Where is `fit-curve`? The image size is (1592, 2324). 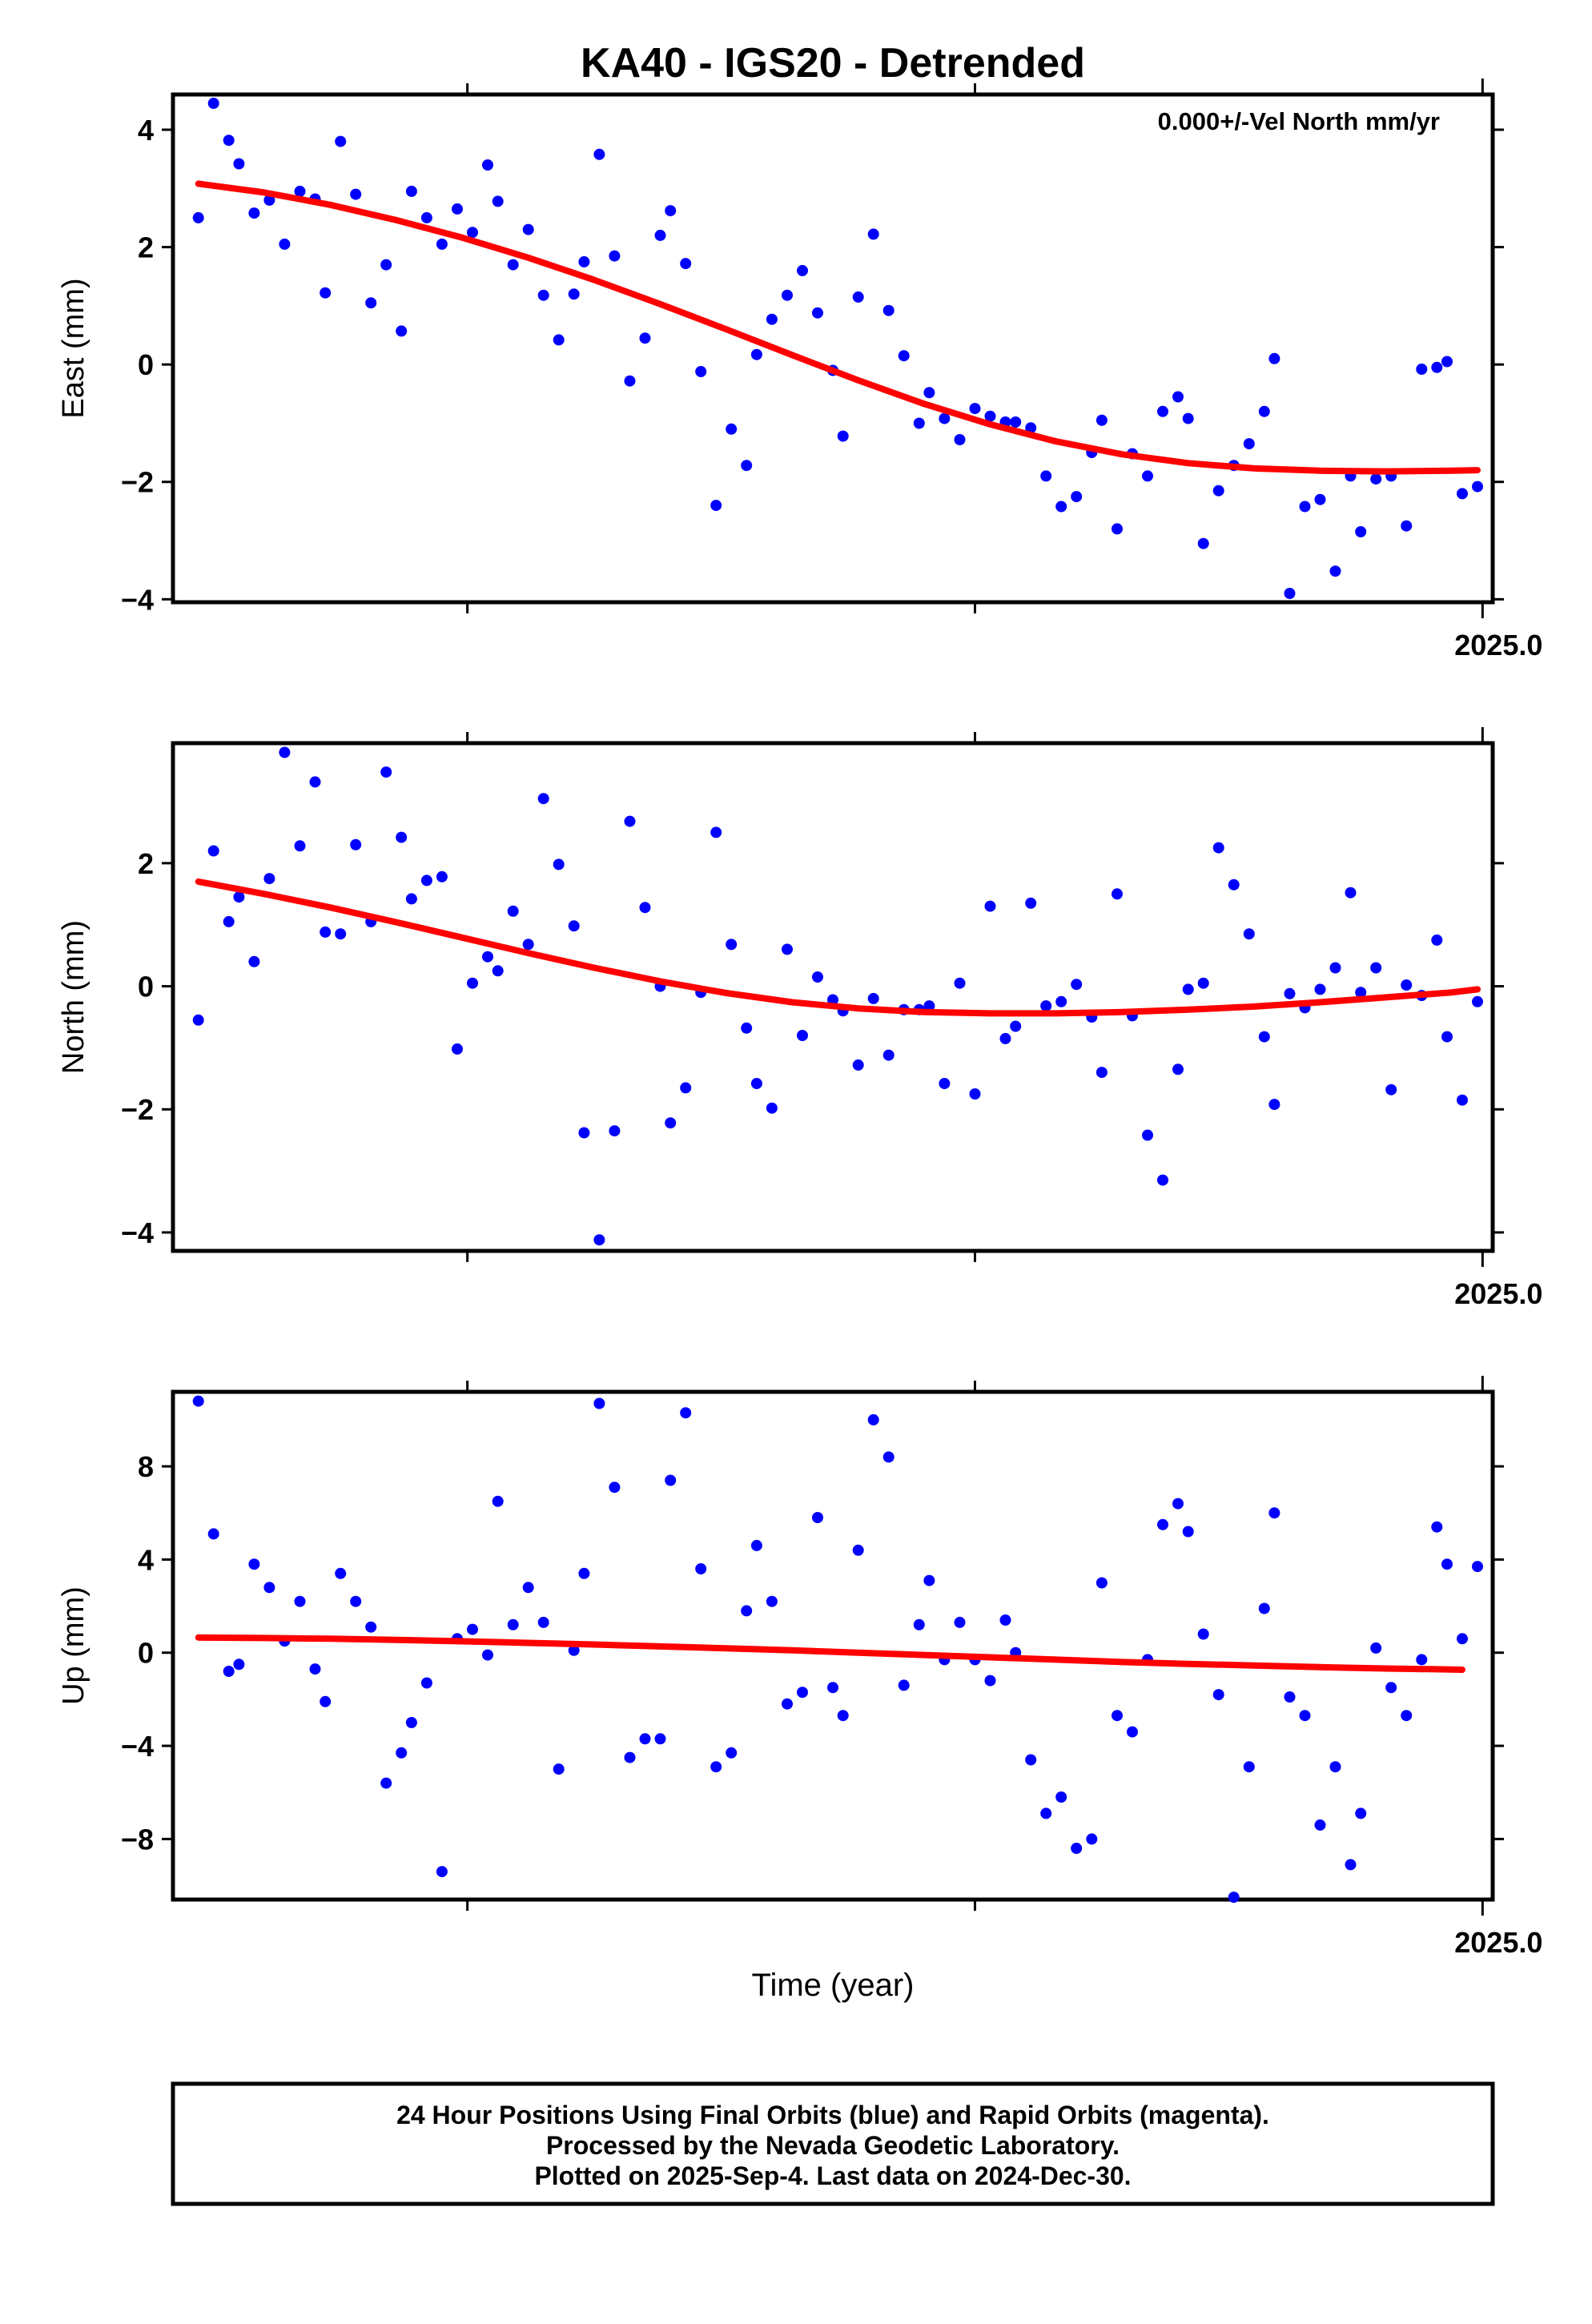
fit-curve is located at coordinates (838, 947).